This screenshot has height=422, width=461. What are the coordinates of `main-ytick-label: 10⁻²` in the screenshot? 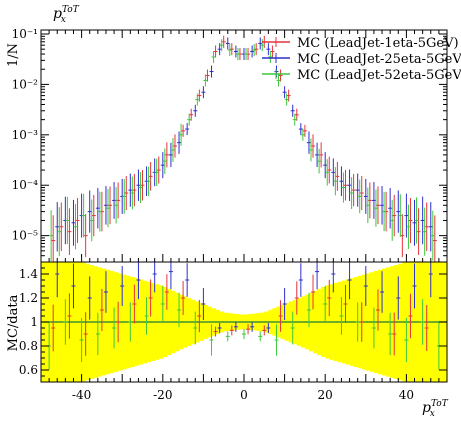 It's located at (25, 84).